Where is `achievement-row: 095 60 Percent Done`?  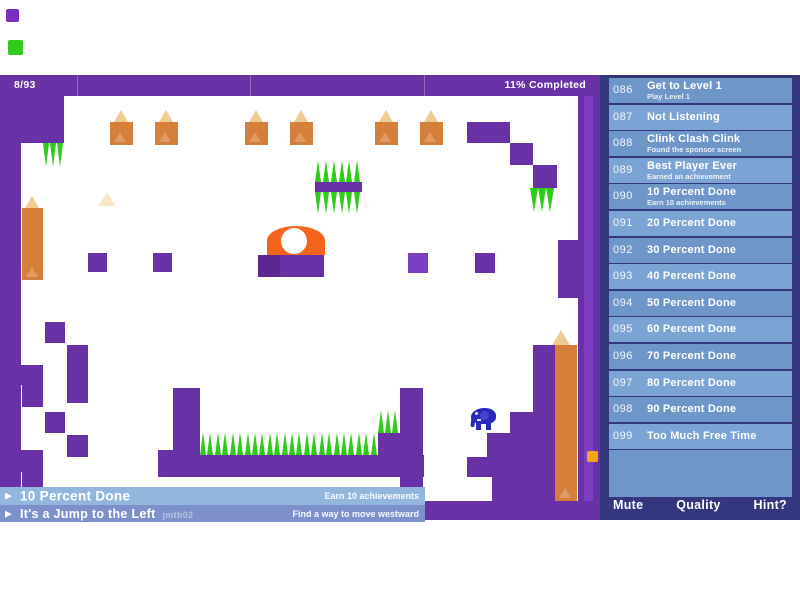 achievement-row: 095 60 Percent Done is located at coordinates (700, 330).